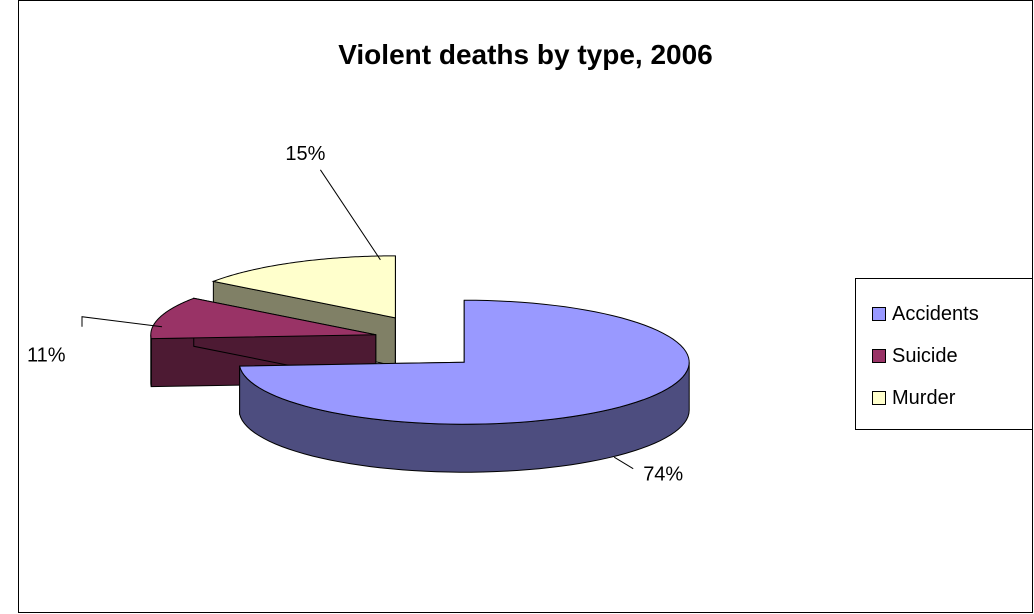  What do you see at coordinates (925, 355) in the screenshot?
I see `legend-label-suicide: Suicide` at bounding box center [925, 355].